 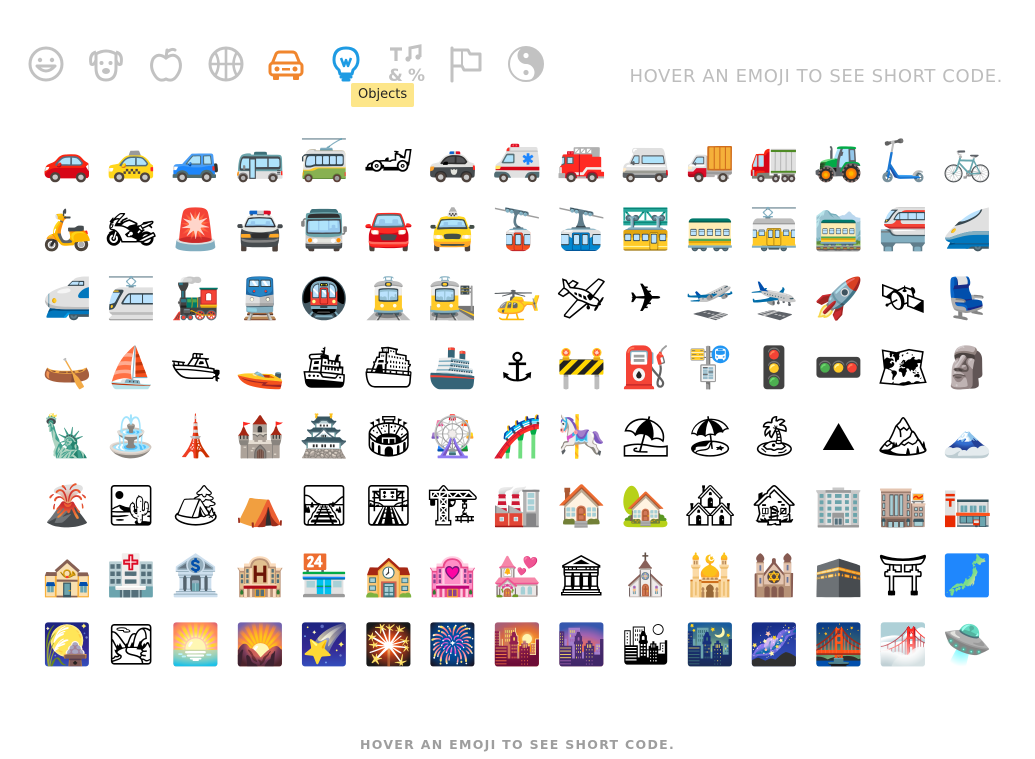 What do you see at coordinates (131, 299) in the screenshot?
I see `emoji-item: 🚈` at bounding box center [131, 299].